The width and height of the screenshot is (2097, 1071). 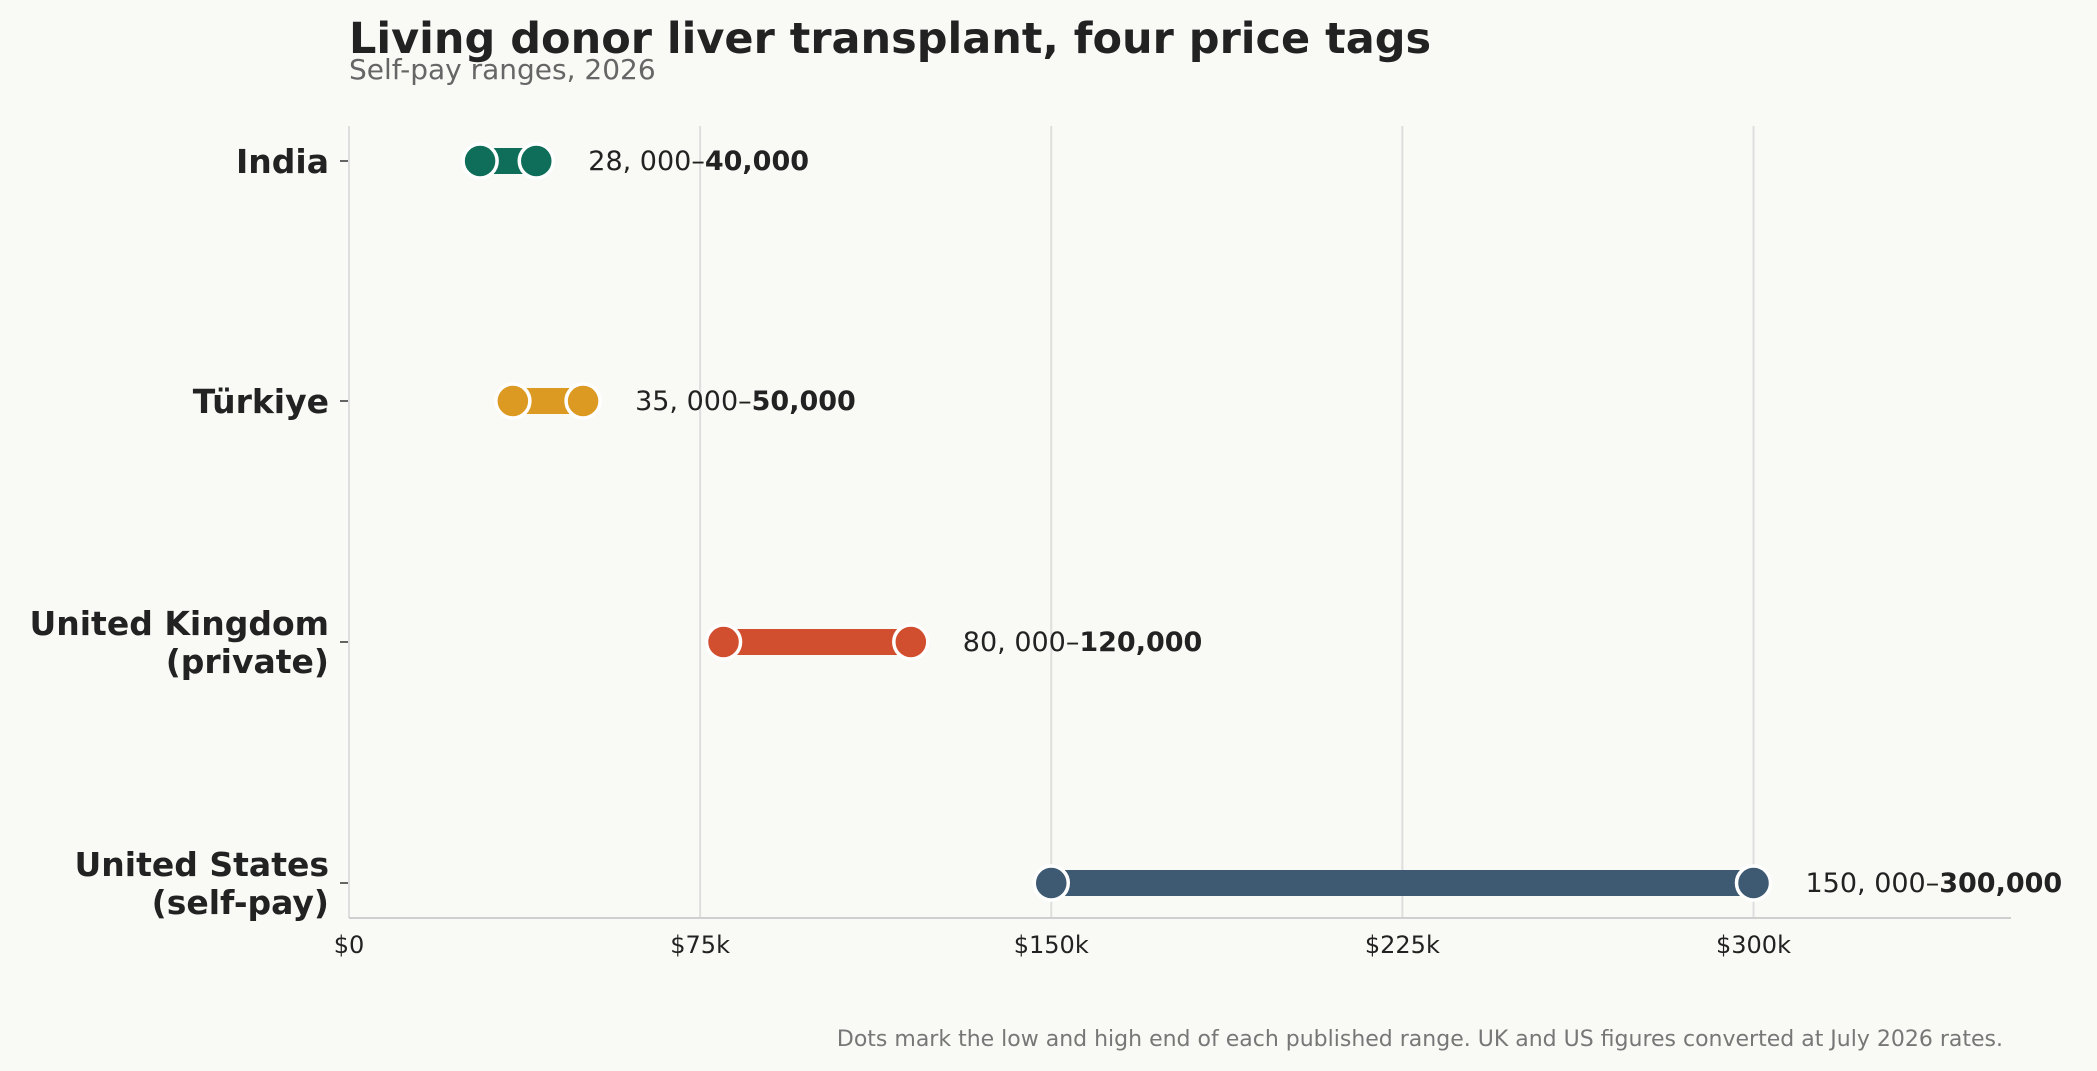 I want to click on category-label: United Kingdom, so click(x=179, y=623).